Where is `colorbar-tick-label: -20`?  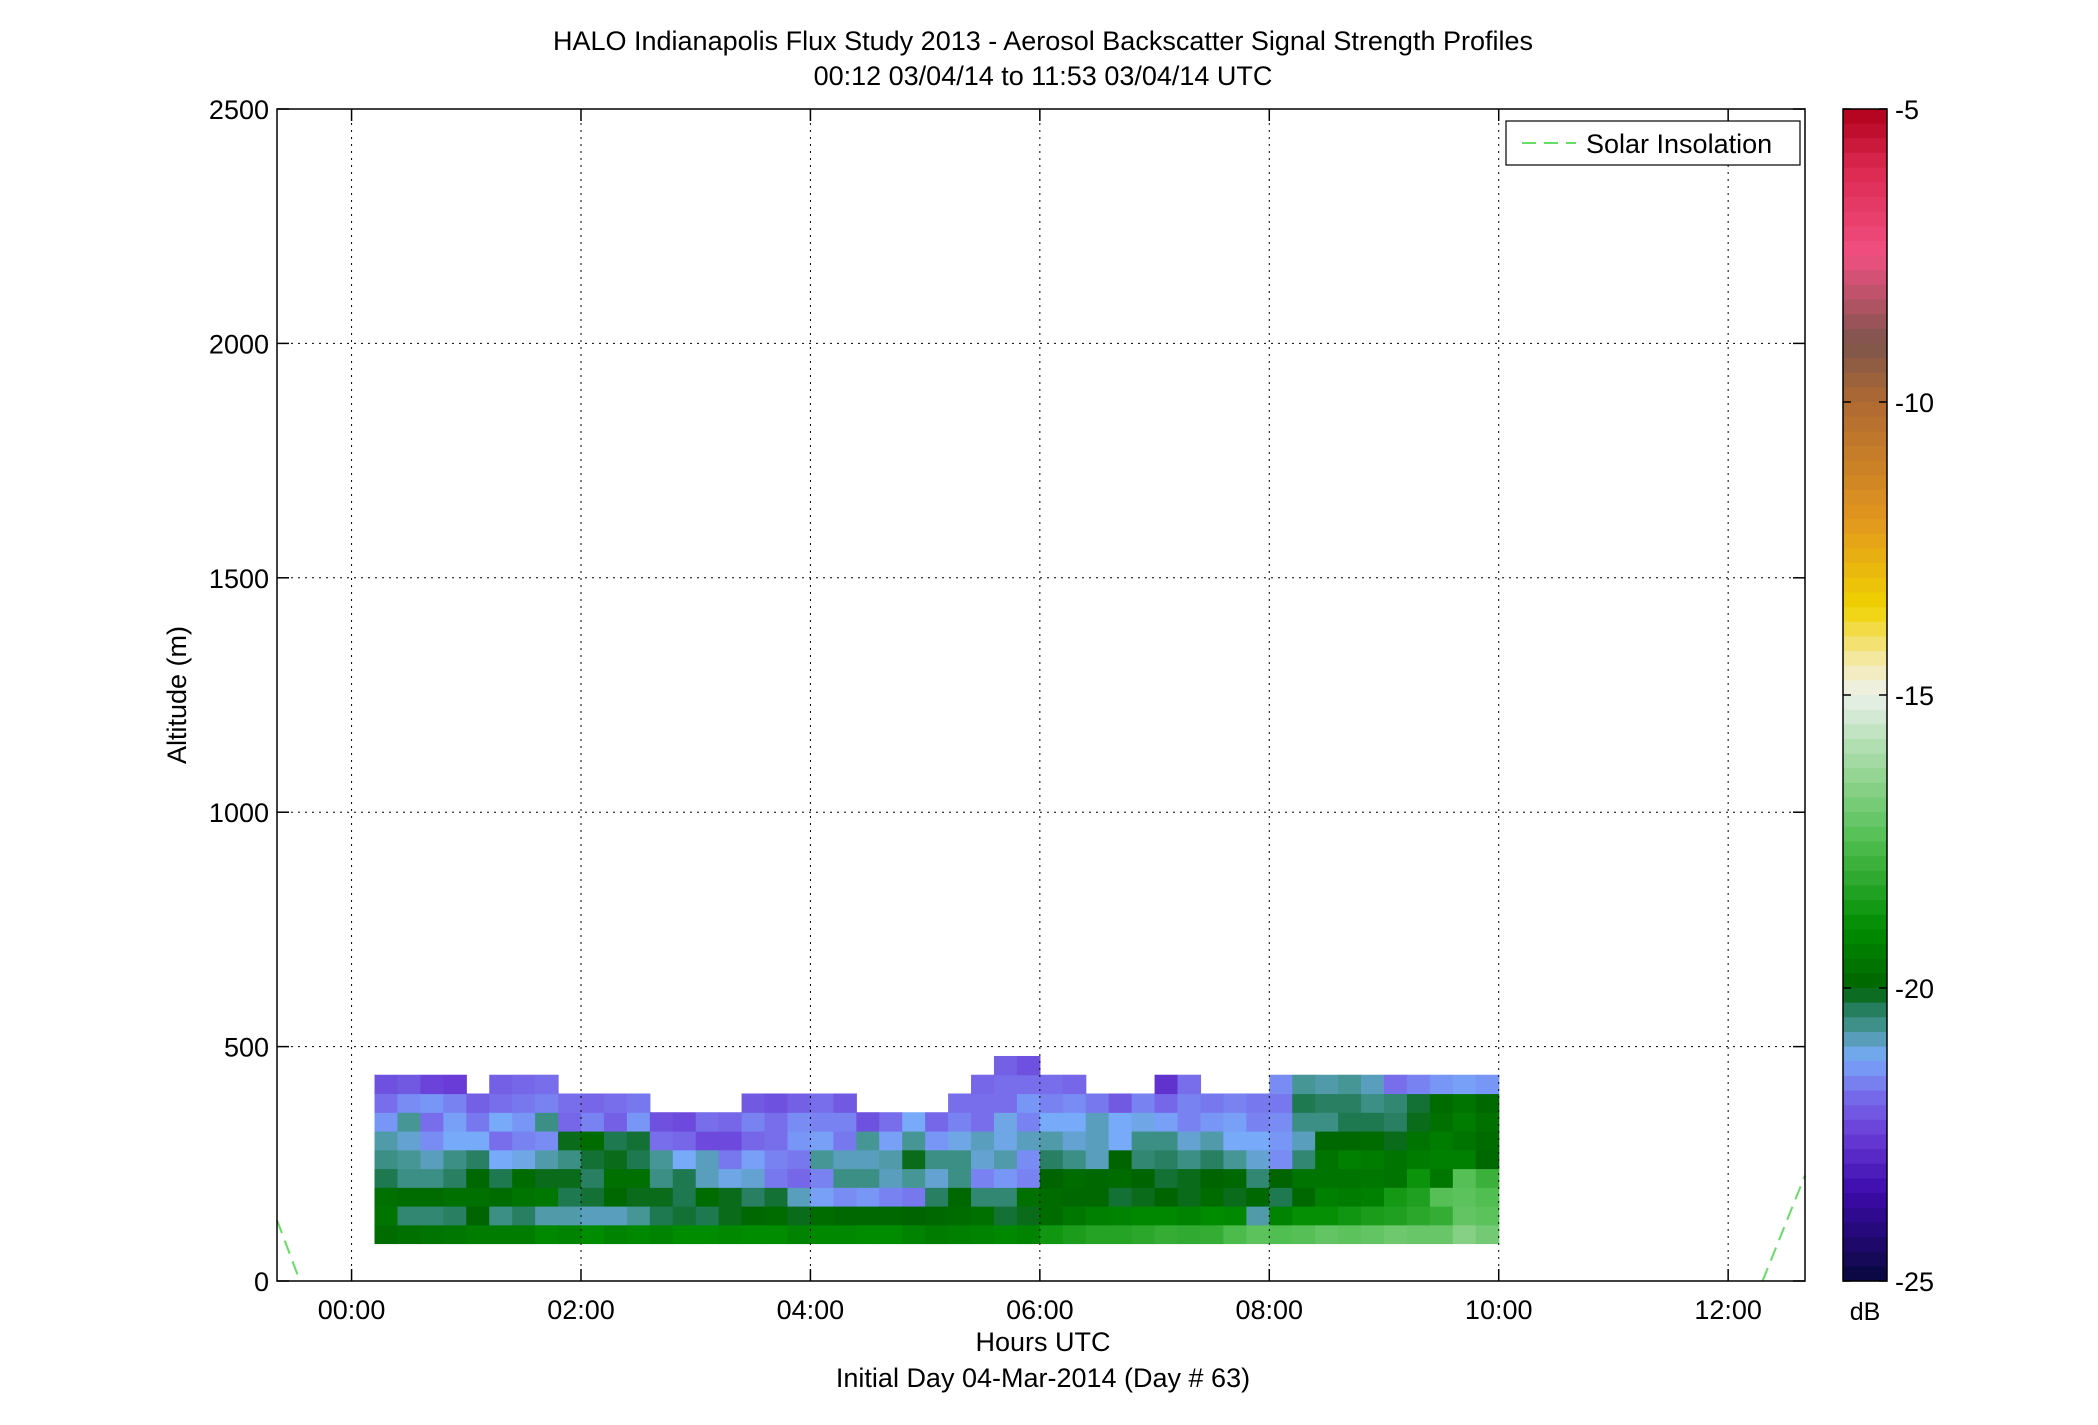
colorbar-tick-label: -20 is located at coordinates (1914, 989).